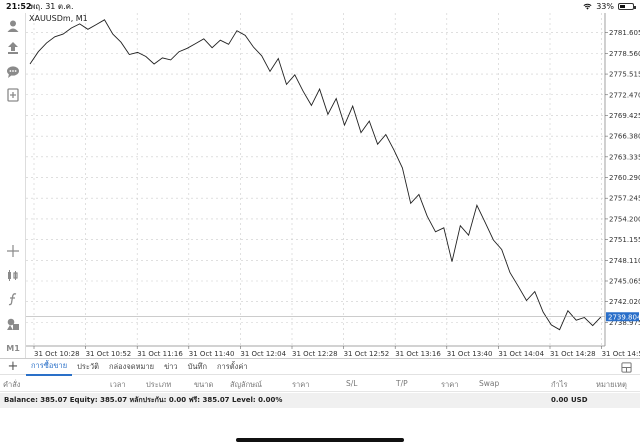  What do you see at coordinates (263, 354) in the screenshot?
I see `x-tick-label: 31 Oct 12:04` at bounding box center [263, 354].